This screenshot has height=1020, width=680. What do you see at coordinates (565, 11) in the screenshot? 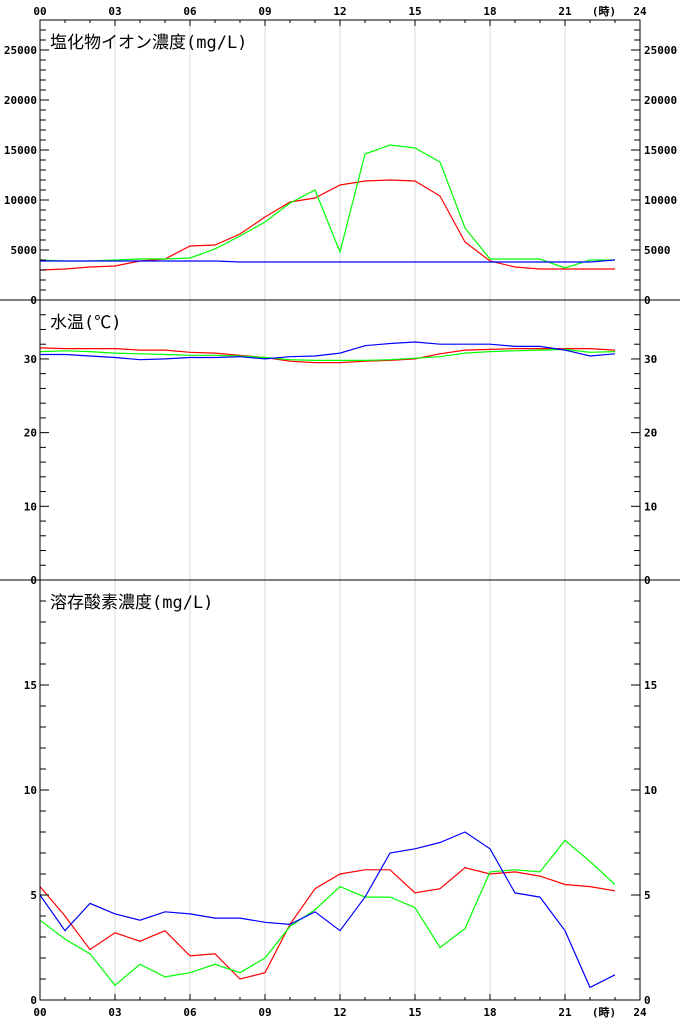
I see `x-tick-label-top: 21` at bounding box center [565, 11].